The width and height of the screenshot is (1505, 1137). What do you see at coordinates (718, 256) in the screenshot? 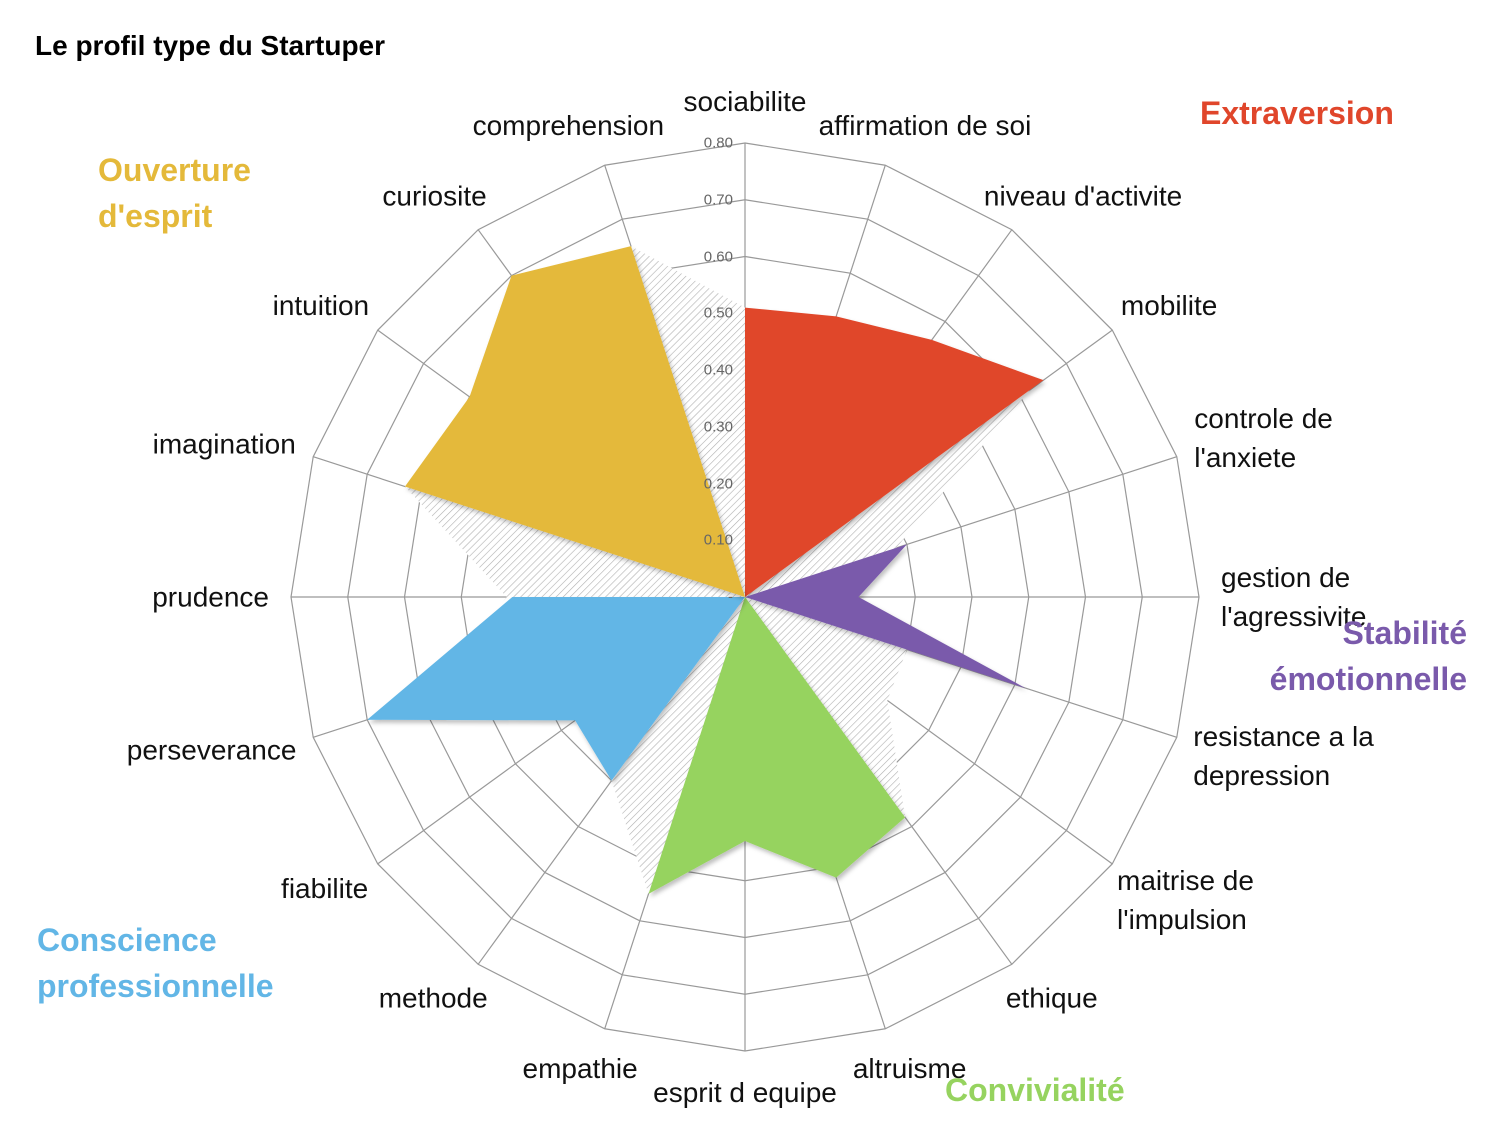
I see `r-tick-label: 0.60` at bounding box center [718, 256].